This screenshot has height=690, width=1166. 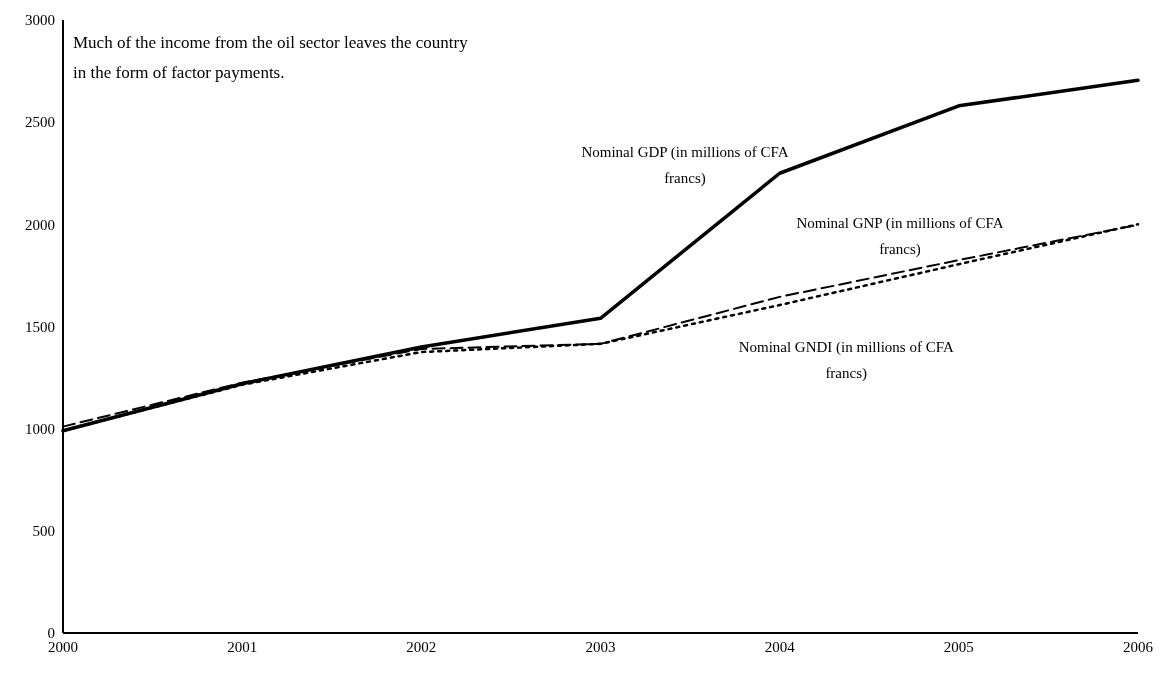 What do you see at coordinates (270, 58) in the screenshot?
I see `annotation: Much of the income from the oil sector leaves the country in the form of factor payments.` at bounding box center [270, 58].